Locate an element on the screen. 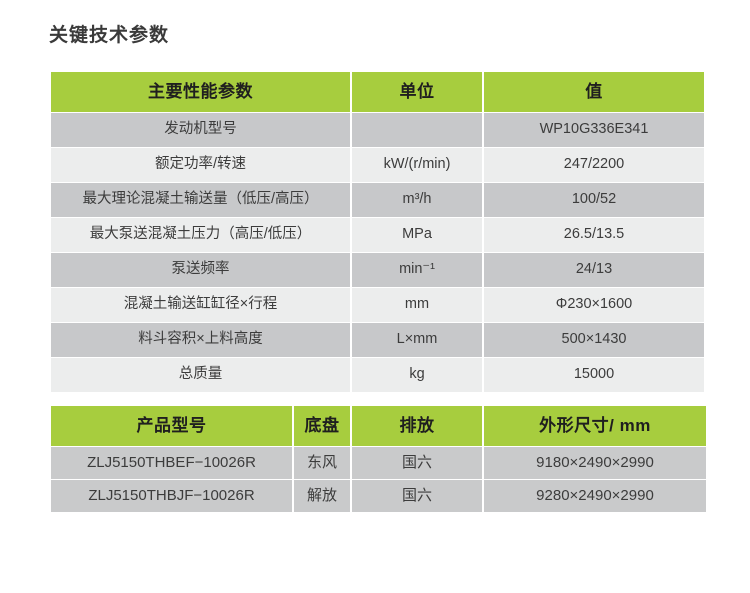 This screenshot has width=750, height=593. cell-parameter: 最大泵送混凝土压力（高压/低压） is located at coordinates (200, 235).